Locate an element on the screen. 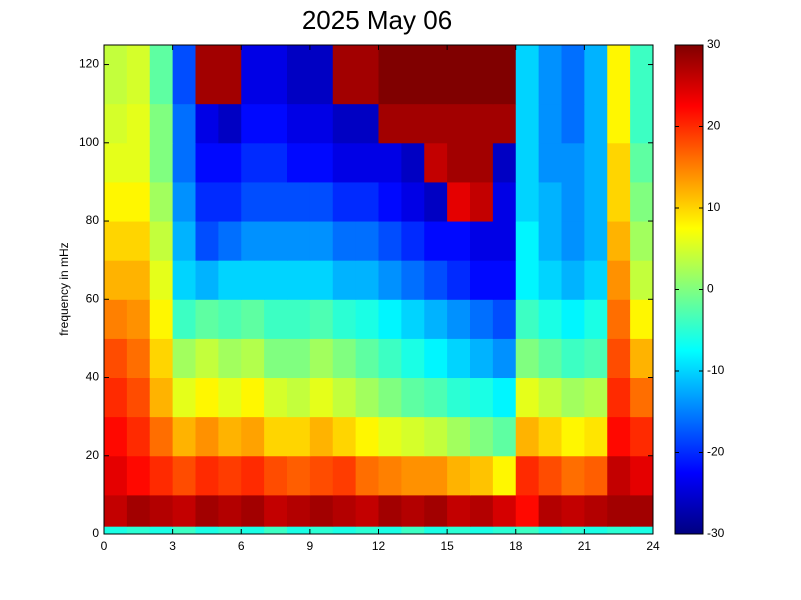  x-tick-label: 0 is located at coordinates (104, 546).